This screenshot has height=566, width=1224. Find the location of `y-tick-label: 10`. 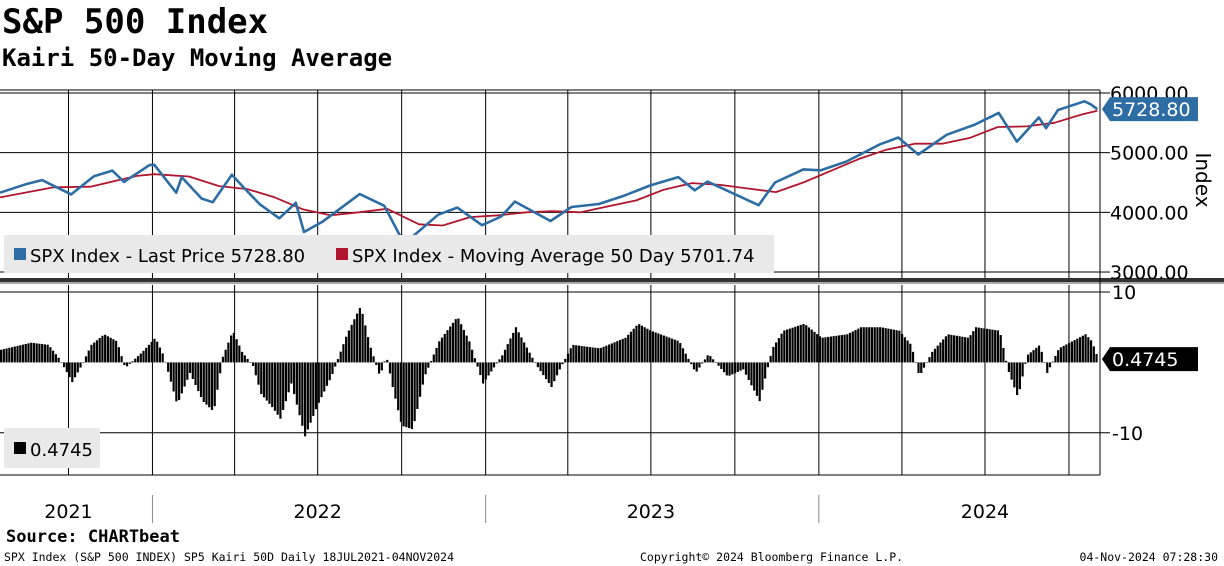

y-tick-label: 10 is located at coordinates (1124, 293).